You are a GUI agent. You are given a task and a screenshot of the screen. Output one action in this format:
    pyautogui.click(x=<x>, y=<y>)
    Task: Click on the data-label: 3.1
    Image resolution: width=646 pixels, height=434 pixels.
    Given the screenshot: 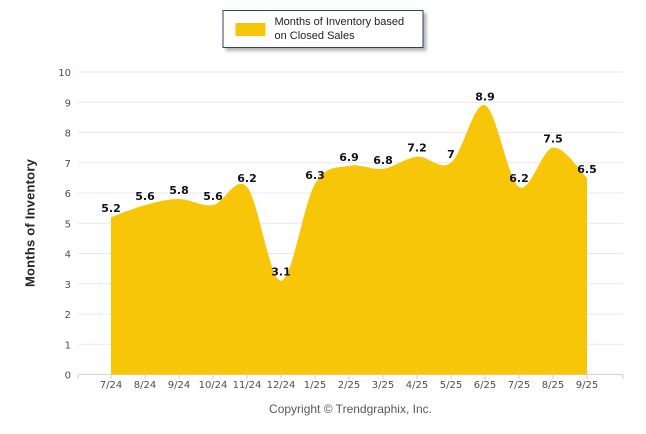 What is the action you would take?
    pyautogui.click(x=281, y=272)
    